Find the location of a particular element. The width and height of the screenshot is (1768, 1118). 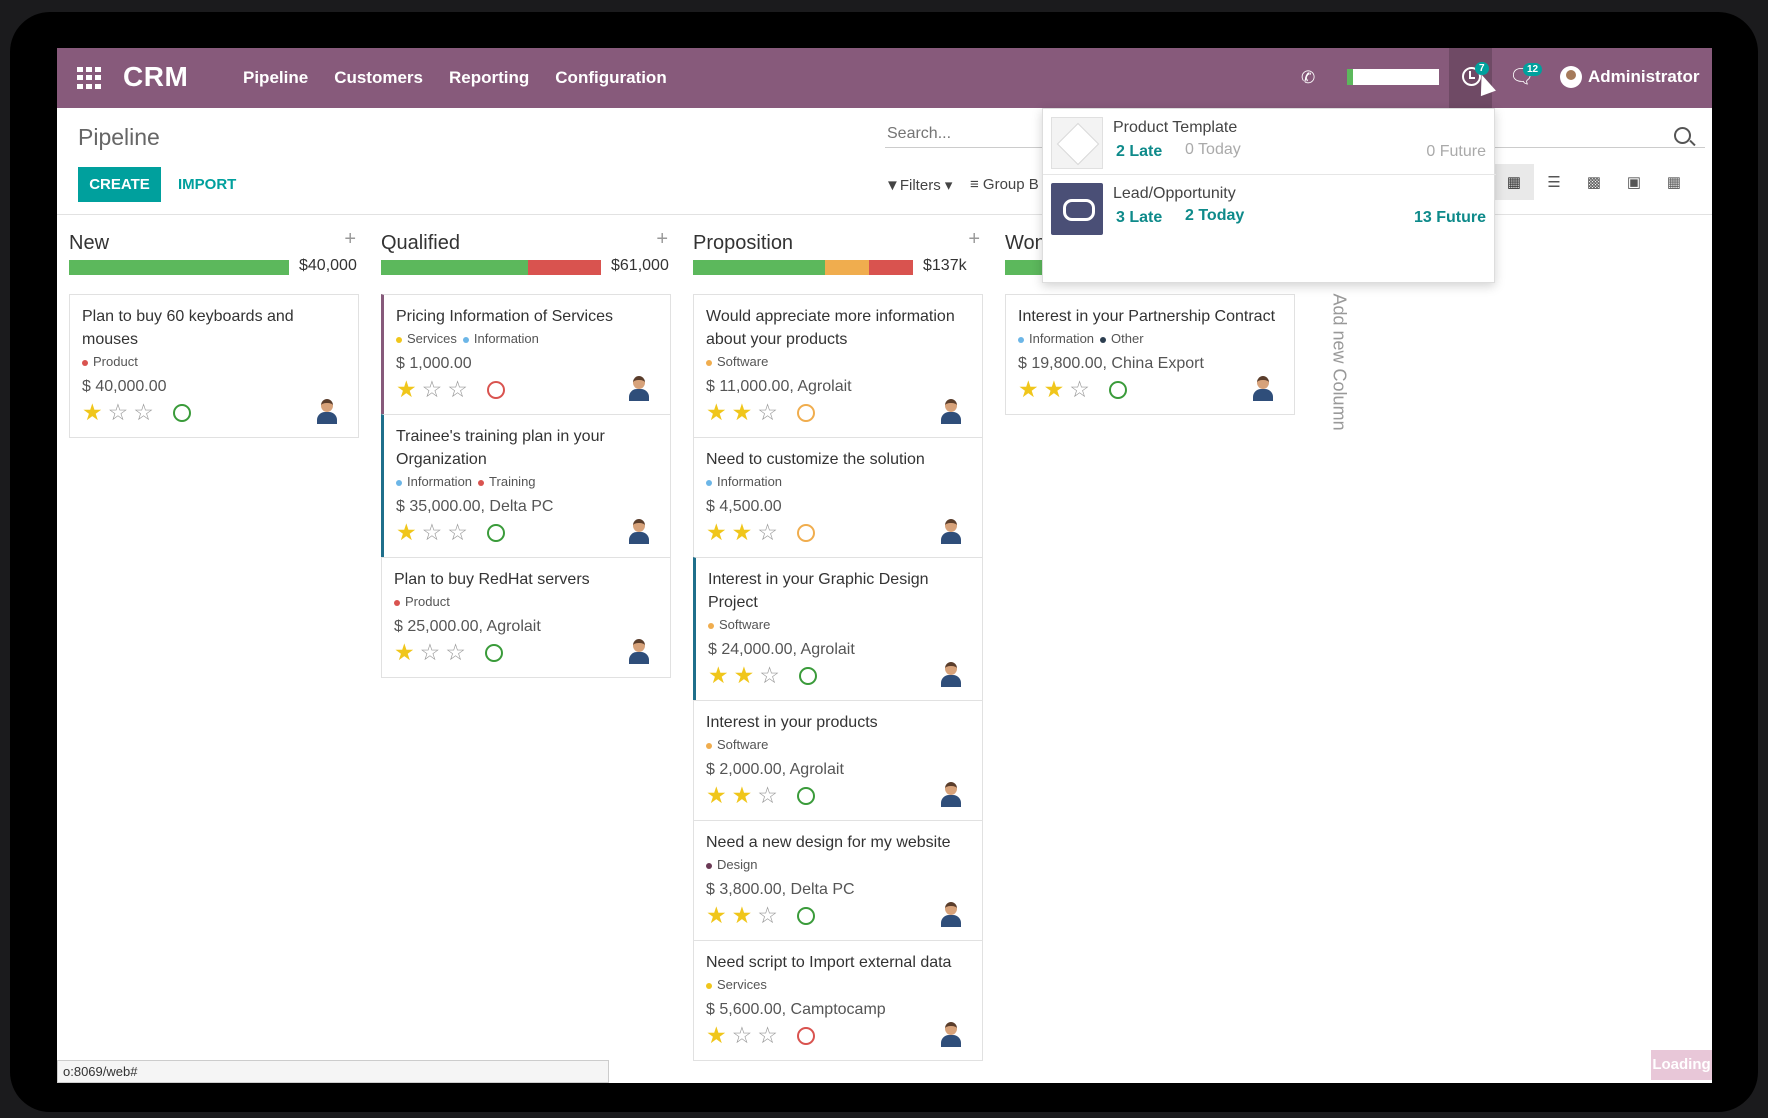

menu-reporting: Reporting is located at coordinates (489, 77).